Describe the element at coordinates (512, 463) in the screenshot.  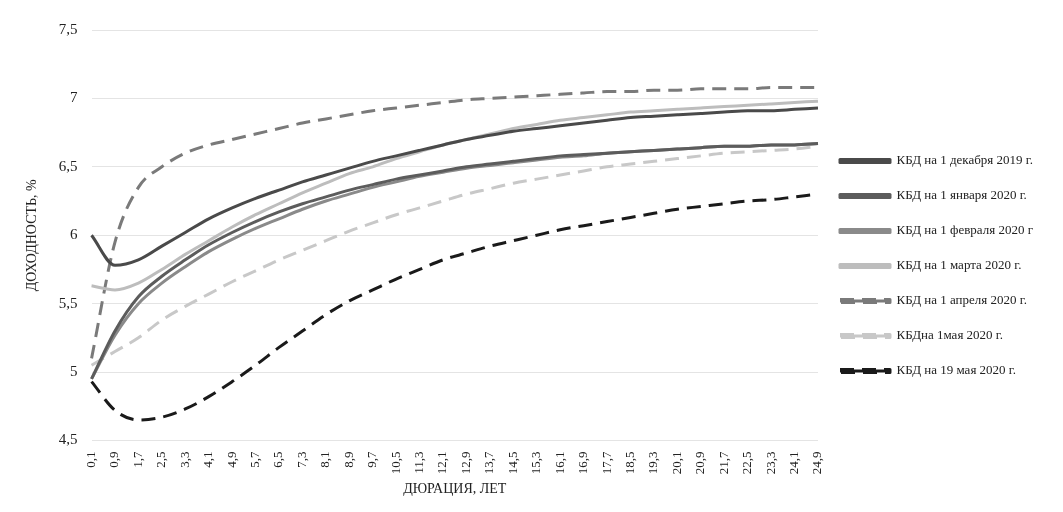
I see `x-tick-label: 14,5` at that location.